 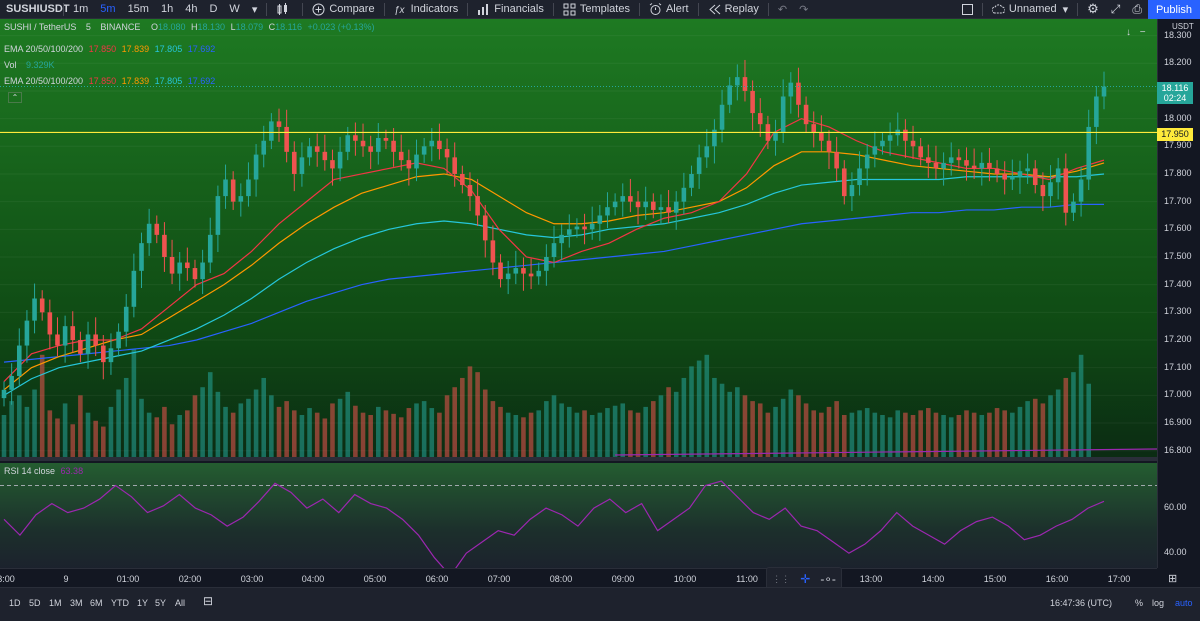 I want to click on arrow-down-icon: ↓, so click(x=1128, y=32).